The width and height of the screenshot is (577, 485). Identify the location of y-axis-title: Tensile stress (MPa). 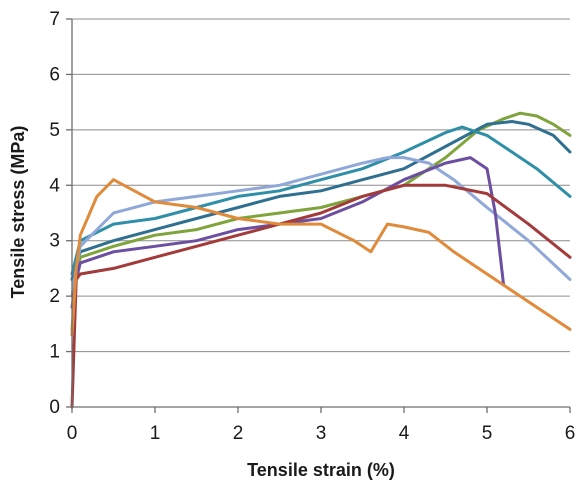
(18, 212).